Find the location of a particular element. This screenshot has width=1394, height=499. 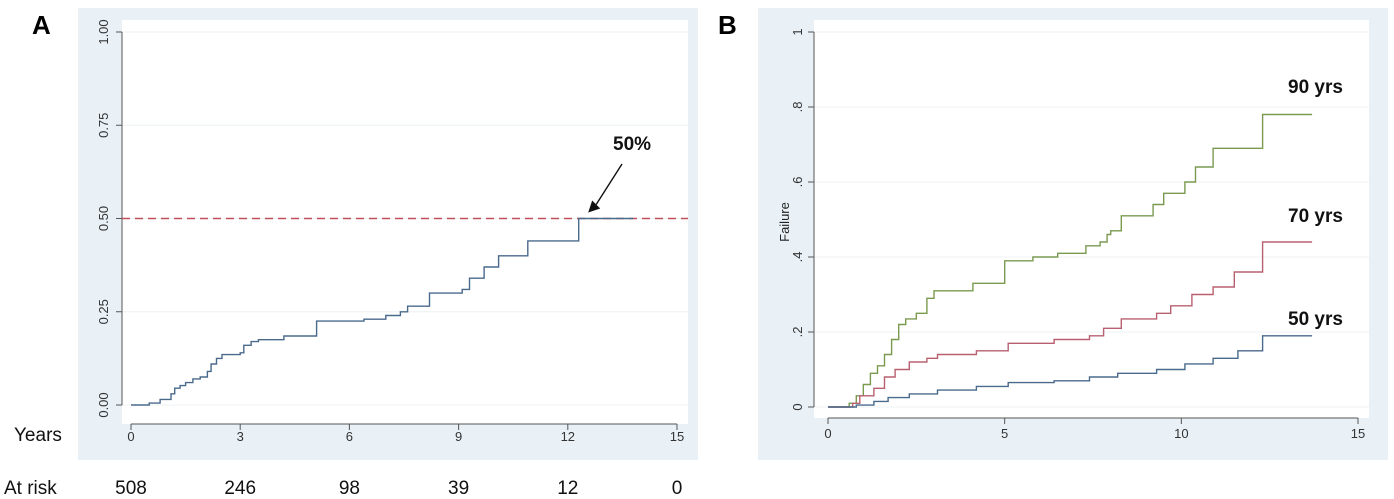

panel-b-y-tick-label: .4 is located at coordinates (797, 257).